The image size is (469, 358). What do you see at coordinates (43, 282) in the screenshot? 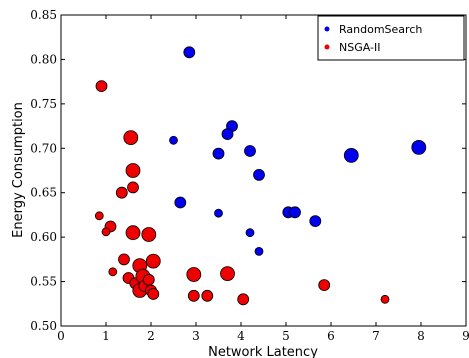
I see `y-tick-label: 0.55` at bounding box center [43, 282].